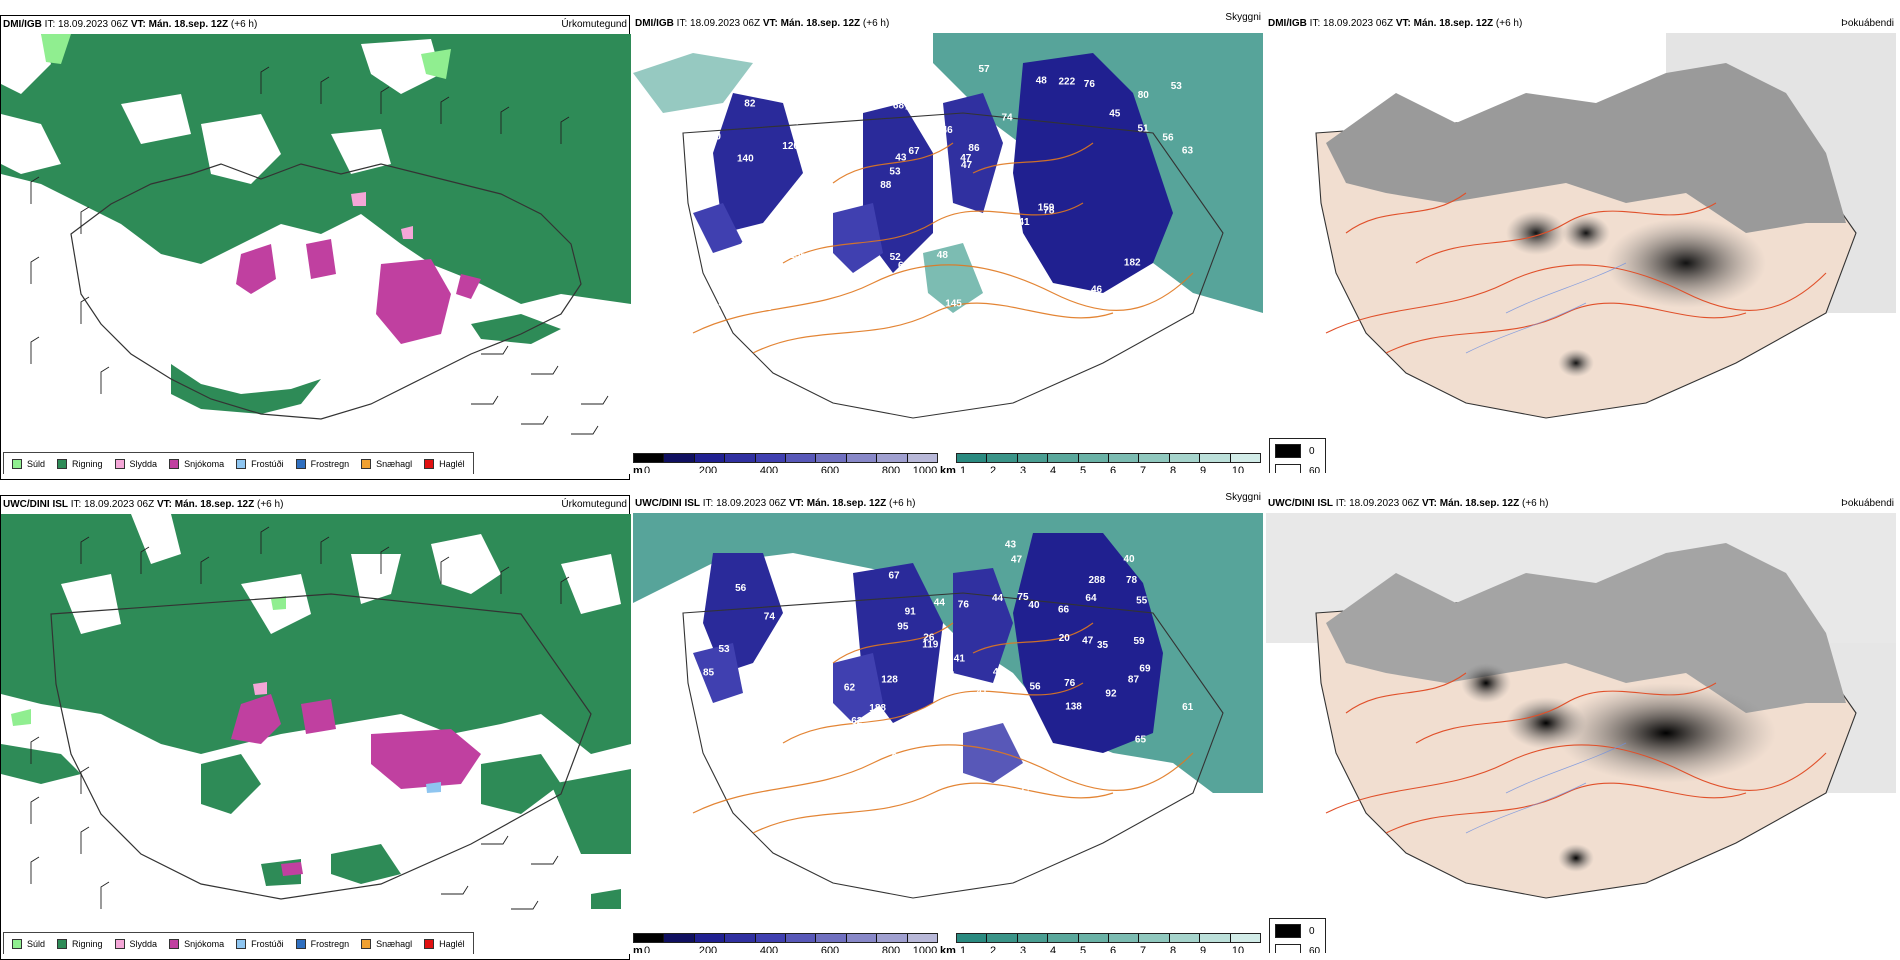  Describe the element at coordinates (1070, 683) in the screenshot. I see `visibility-value-label: 76` at that location.